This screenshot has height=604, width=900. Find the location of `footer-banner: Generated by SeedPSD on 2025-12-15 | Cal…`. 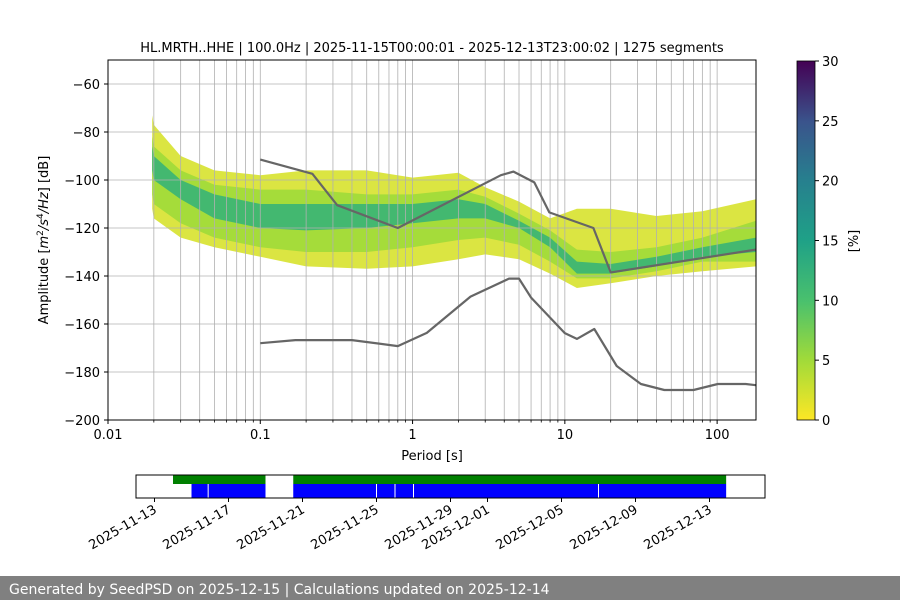

footer-banner: Generated by SeedPSD on 2025-12-15 | Cal… is located at coordinates (450, 588).